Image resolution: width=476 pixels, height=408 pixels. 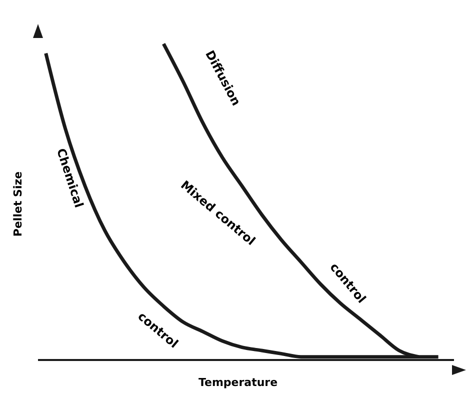 What do you see at coordinates (18, 204) in the screenshot?
I see `y-axis-title: Pellet Size` at bounding box center [18, 204].